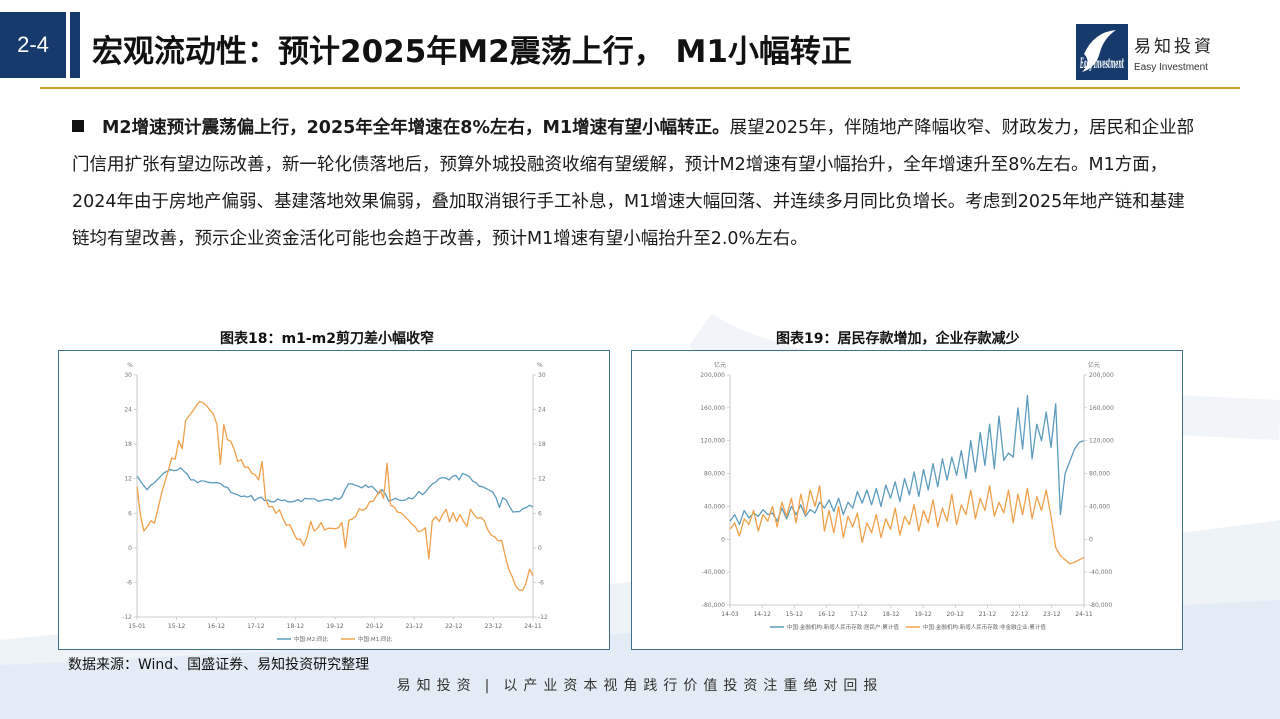 This screenshot has height=719, width=1280. What do you see at coordinates (542, 375) in the screenshot?
I see `y-tick-label-right: 30` at bounding box center [542, 375].